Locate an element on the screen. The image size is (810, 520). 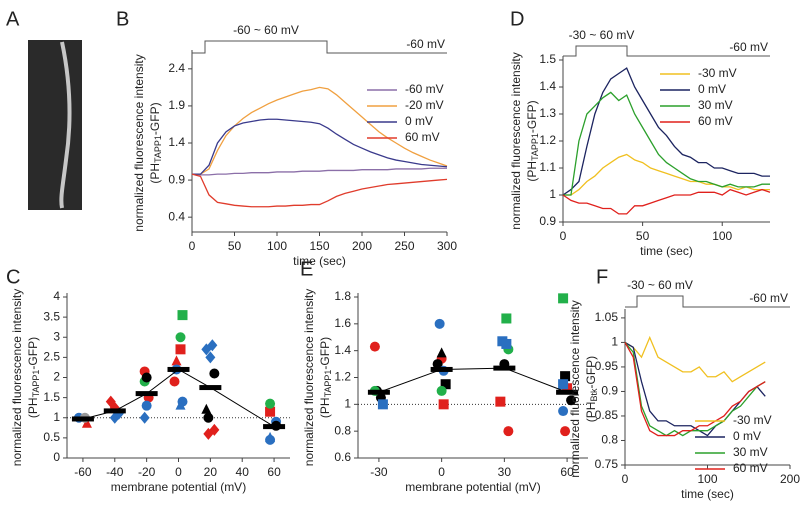
y-tick-label: 1.2 is located at coordinates (342, 377).